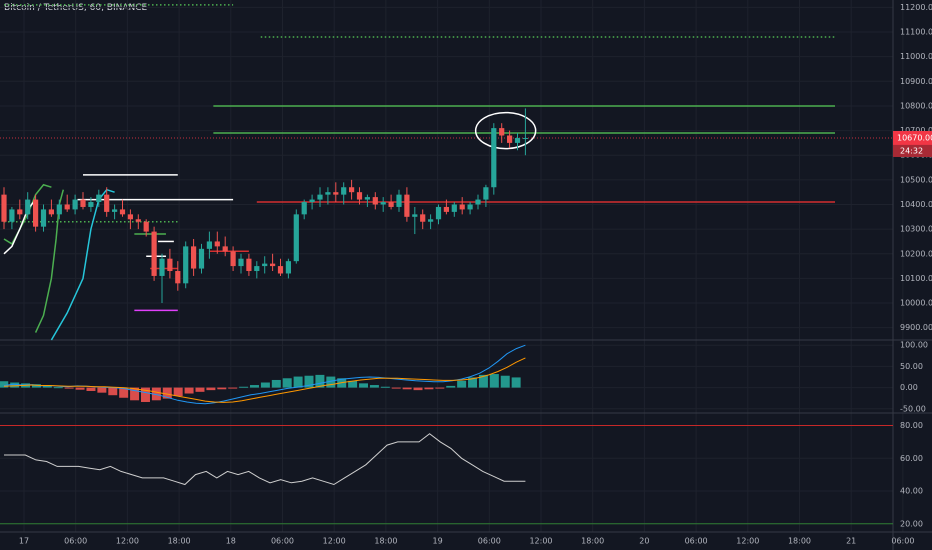 This screenshot has height=550, width=932. Describe the element at coordinates (913, 408) in the screenshot. I see `macd-tick-label: -50.00` at that location.